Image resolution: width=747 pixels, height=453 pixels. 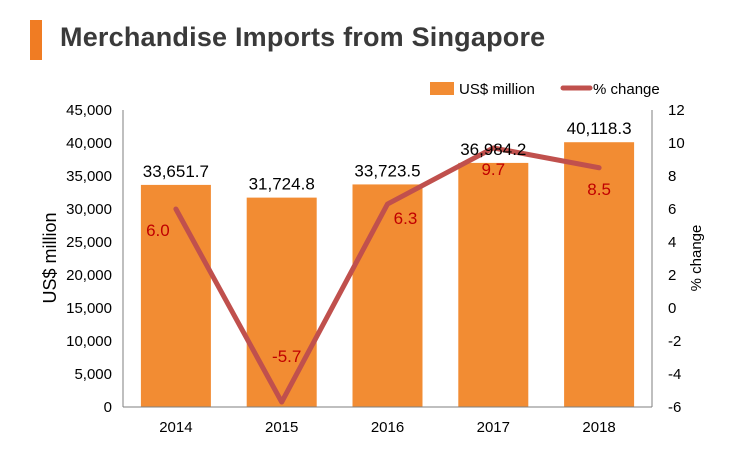 I want to click on x-tick-label: 2017, so click(x=493, y=427).